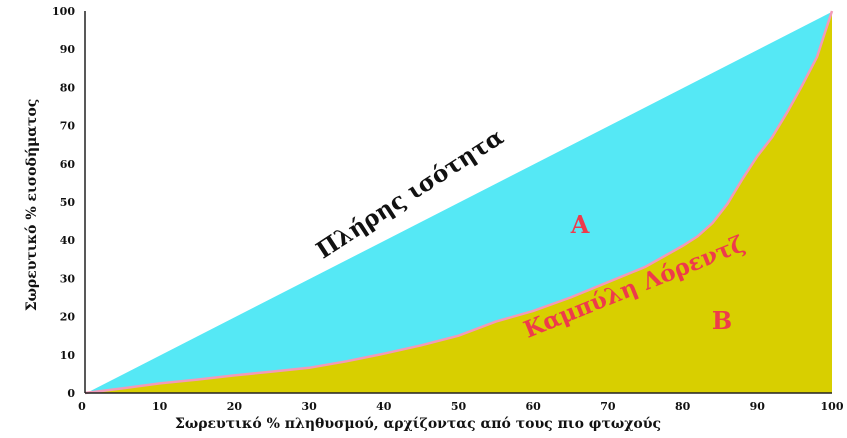  Describe the element at coordinates (832, 406) in the screenshot. I see `x-tick-100: 100` at that location.